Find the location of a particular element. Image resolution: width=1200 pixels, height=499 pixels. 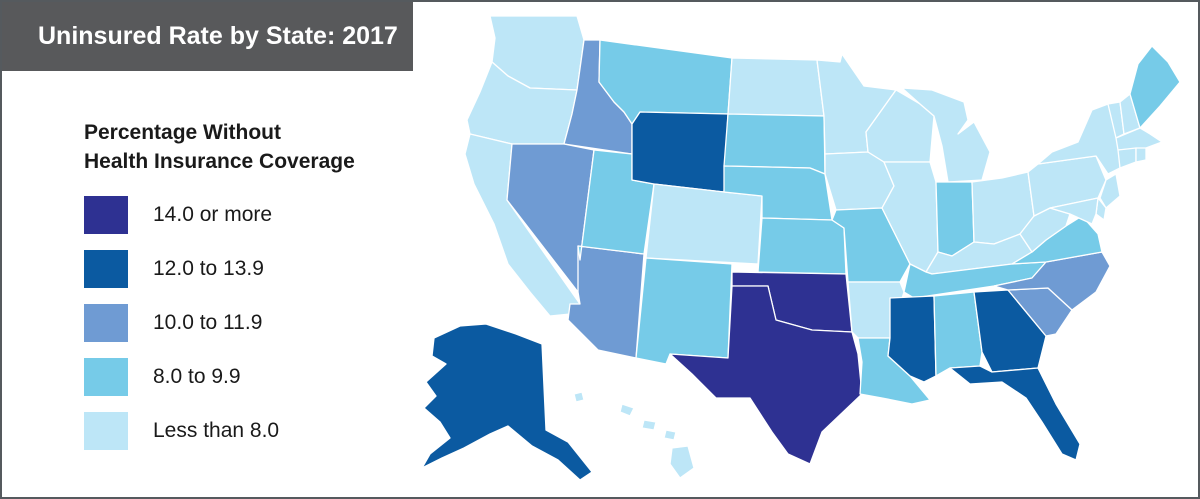

state-texas is located at coordinates (766, 375).